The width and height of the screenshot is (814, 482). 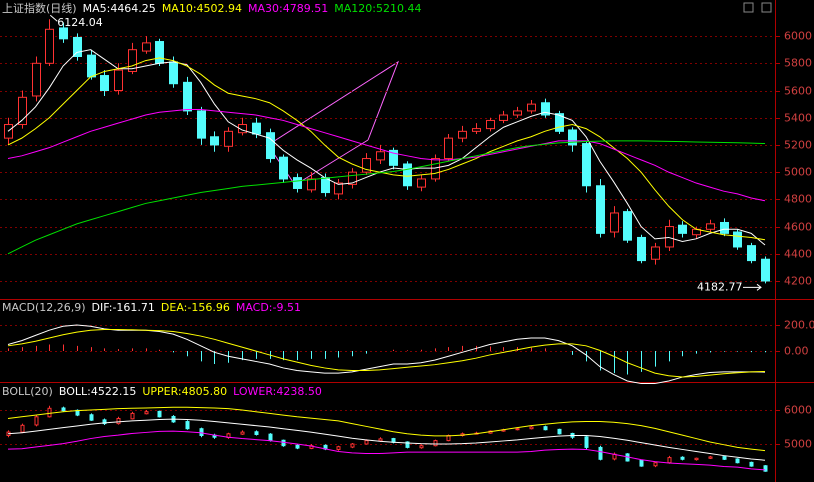 I want to click on y-tick-label: 5600, so click(x=798, y=91).